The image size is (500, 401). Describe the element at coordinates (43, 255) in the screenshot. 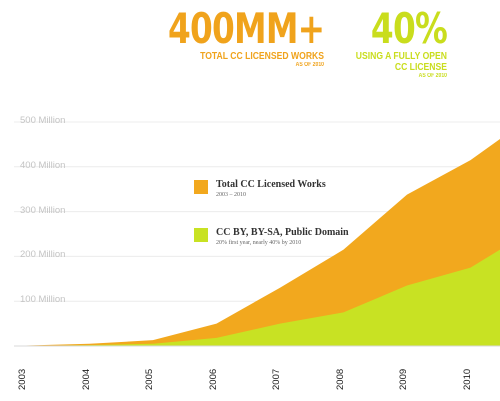

I see `y-tick-label: 200 Million` at that location.